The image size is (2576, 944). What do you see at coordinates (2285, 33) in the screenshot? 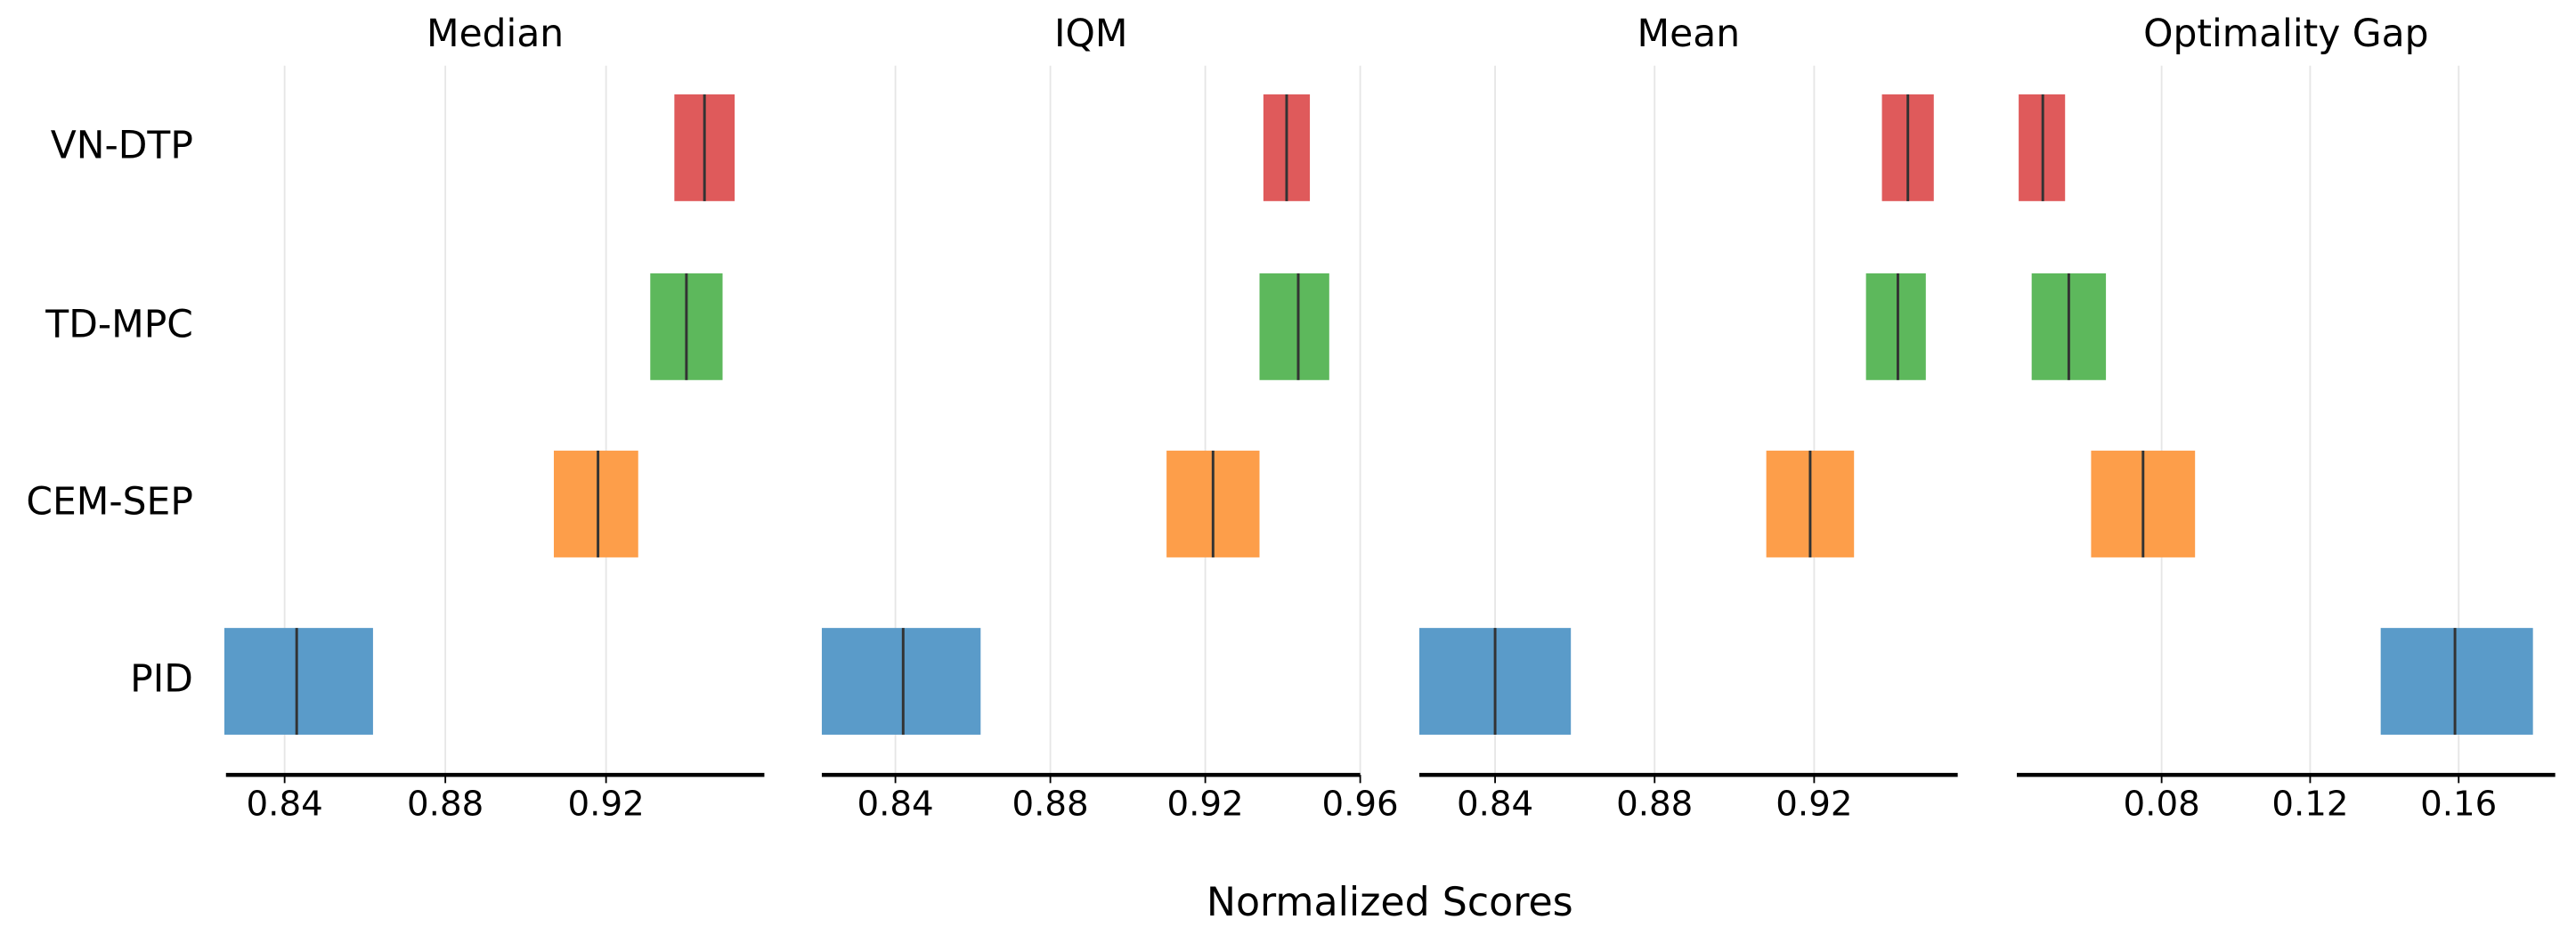
I see `panel-title: Optimality Gap` at bounding box center [2285, 33].